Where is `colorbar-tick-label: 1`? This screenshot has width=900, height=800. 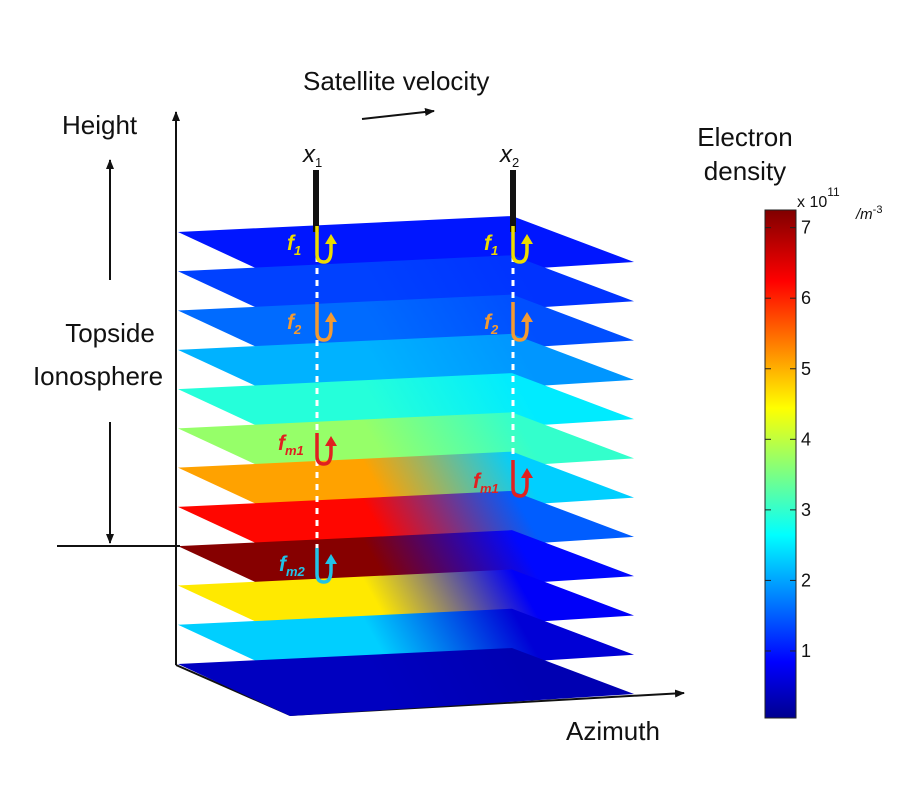 colorbar-tick-label: 1 is located at coordinates (806, 651).